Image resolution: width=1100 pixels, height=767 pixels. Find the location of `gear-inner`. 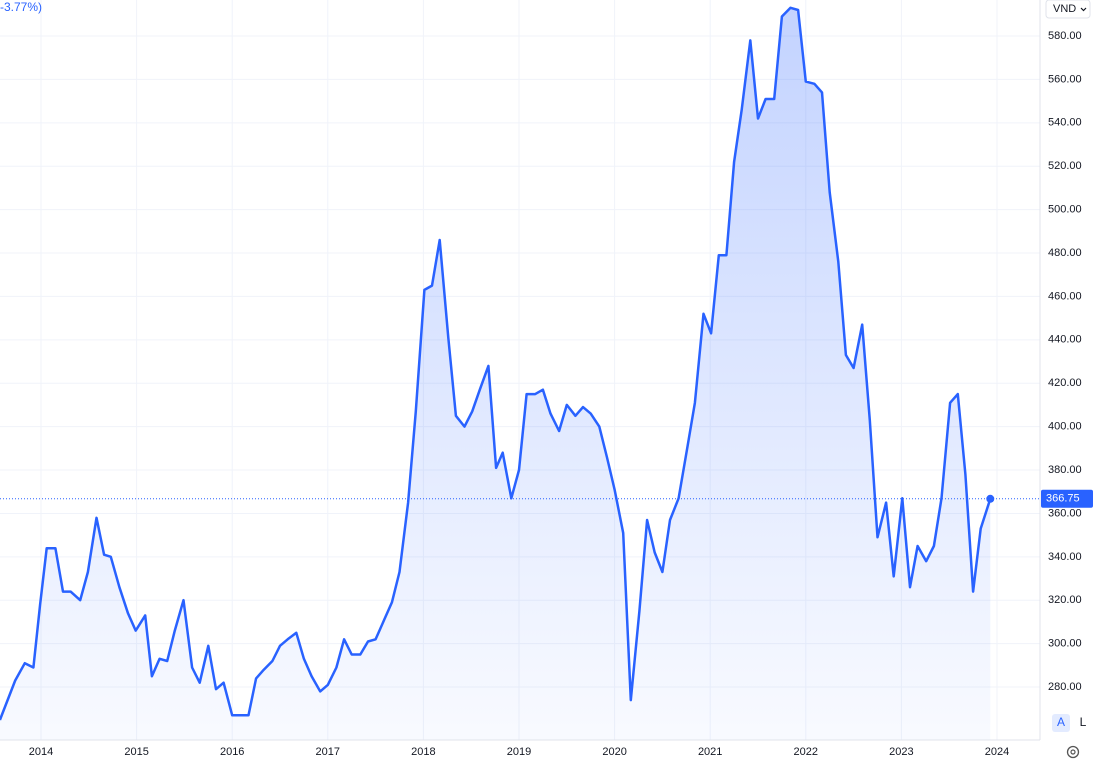

gear-inner is located at coordinates (1073, 752).